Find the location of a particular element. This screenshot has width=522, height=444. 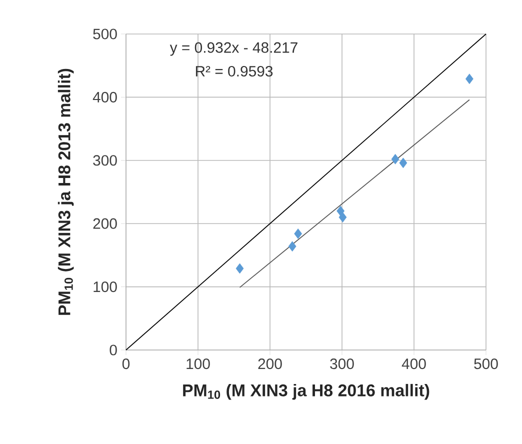

y-tick-label: 400 is located at coordinates (104, 97).